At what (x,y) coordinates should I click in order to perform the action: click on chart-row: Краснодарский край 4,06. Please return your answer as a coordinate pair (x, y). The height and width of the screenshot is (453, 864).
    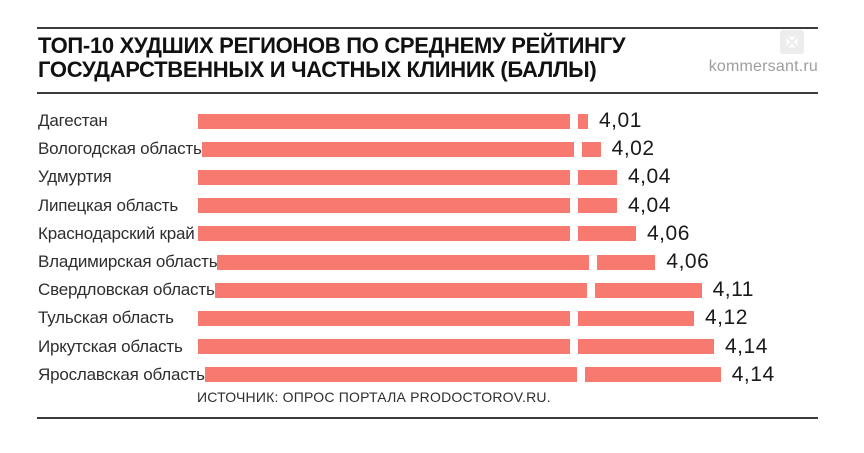
    Looking at the image, I should click on (438, 234).